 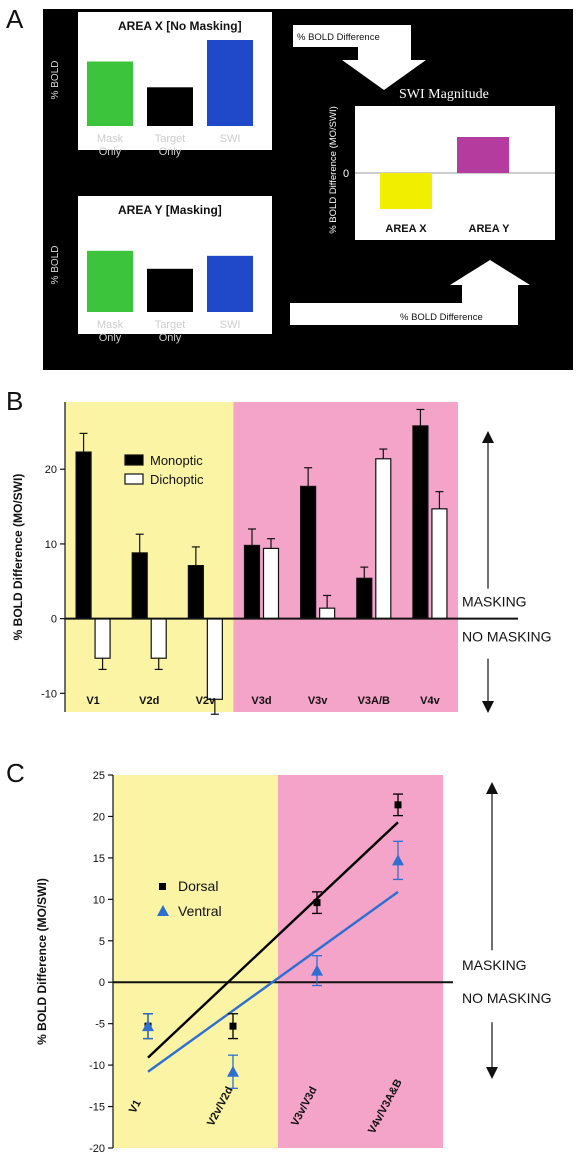 What do you see at coordinates (102, 942) in the screenshot?
I see `y-tick-label: 5` at bounding box center [102, 942].